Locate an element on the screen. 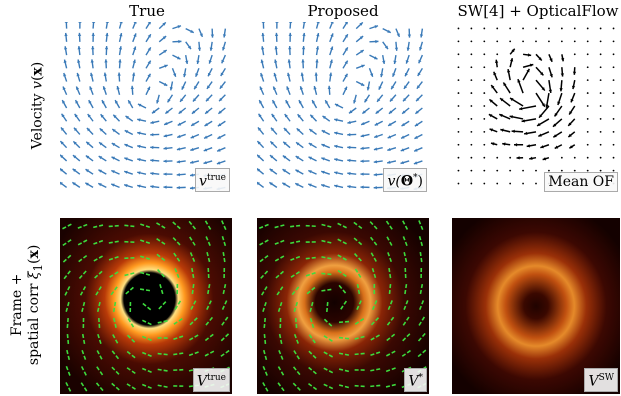  frame-true-image is located at coordinates (146, 306).